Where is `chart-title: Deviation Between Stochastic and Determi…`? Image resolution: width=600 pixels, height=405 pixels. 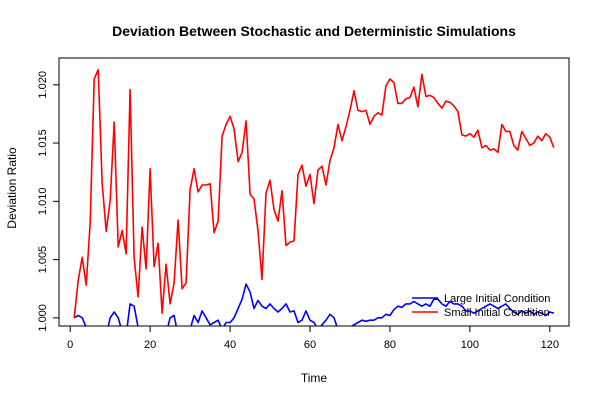 chart-title: Deviation Between Stochastic and Determi… is located at coordinates (314, 31).